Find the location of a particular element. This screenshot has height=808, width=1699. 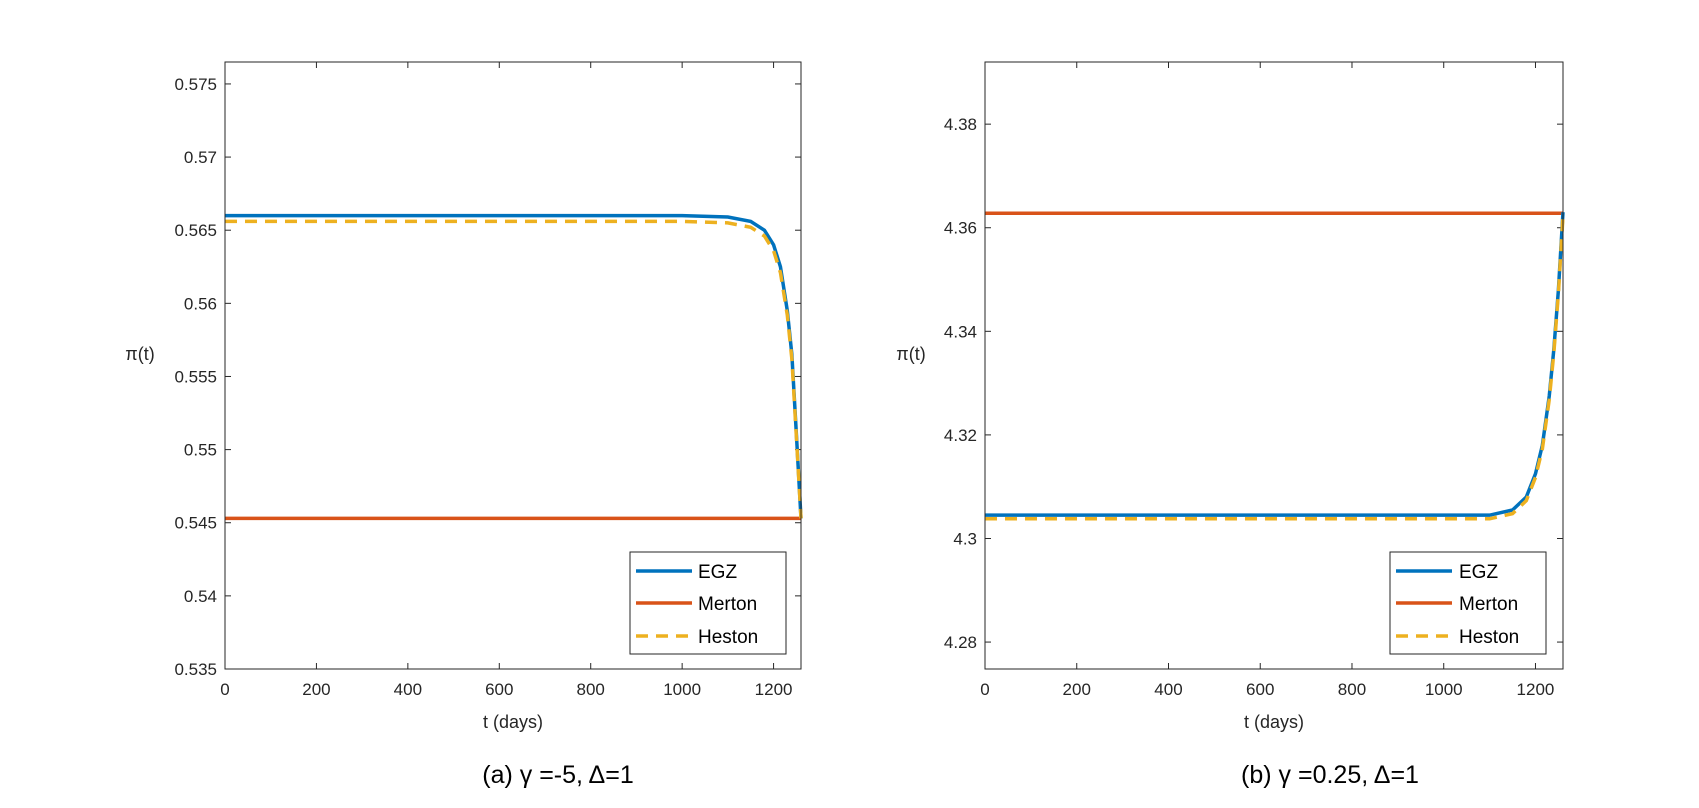

y-tick-label: 4.34 is located at coordinates (960, 331).